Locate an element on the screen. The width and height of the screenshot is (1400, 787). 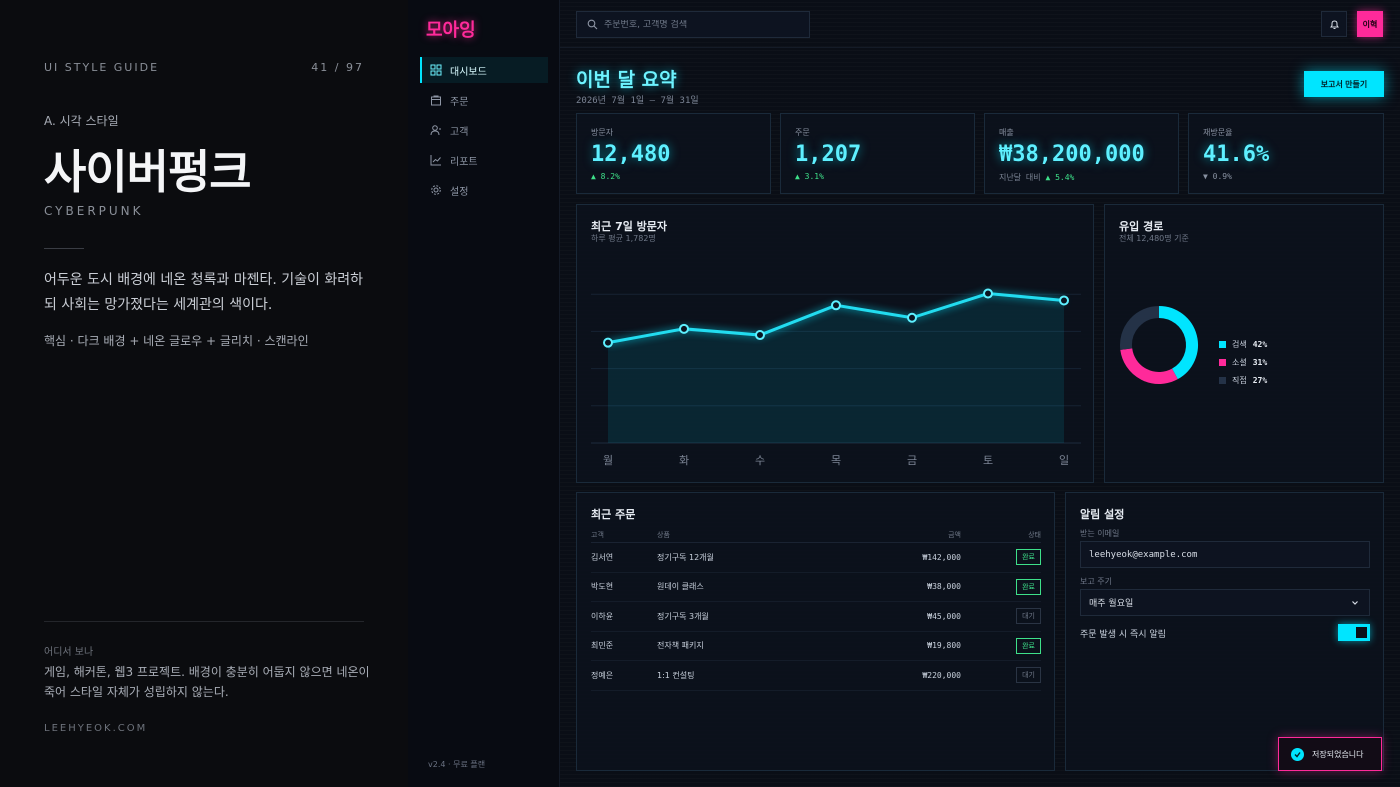
kpi-label: 재방문율 is located at coordinates (1218, 132).